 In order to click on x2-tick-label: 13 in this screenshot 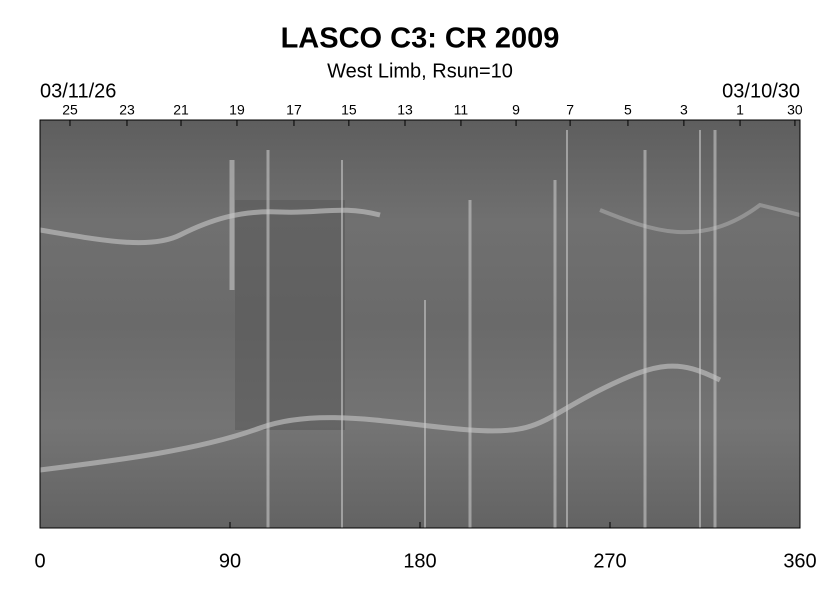, I will do `click(405, 110)`.